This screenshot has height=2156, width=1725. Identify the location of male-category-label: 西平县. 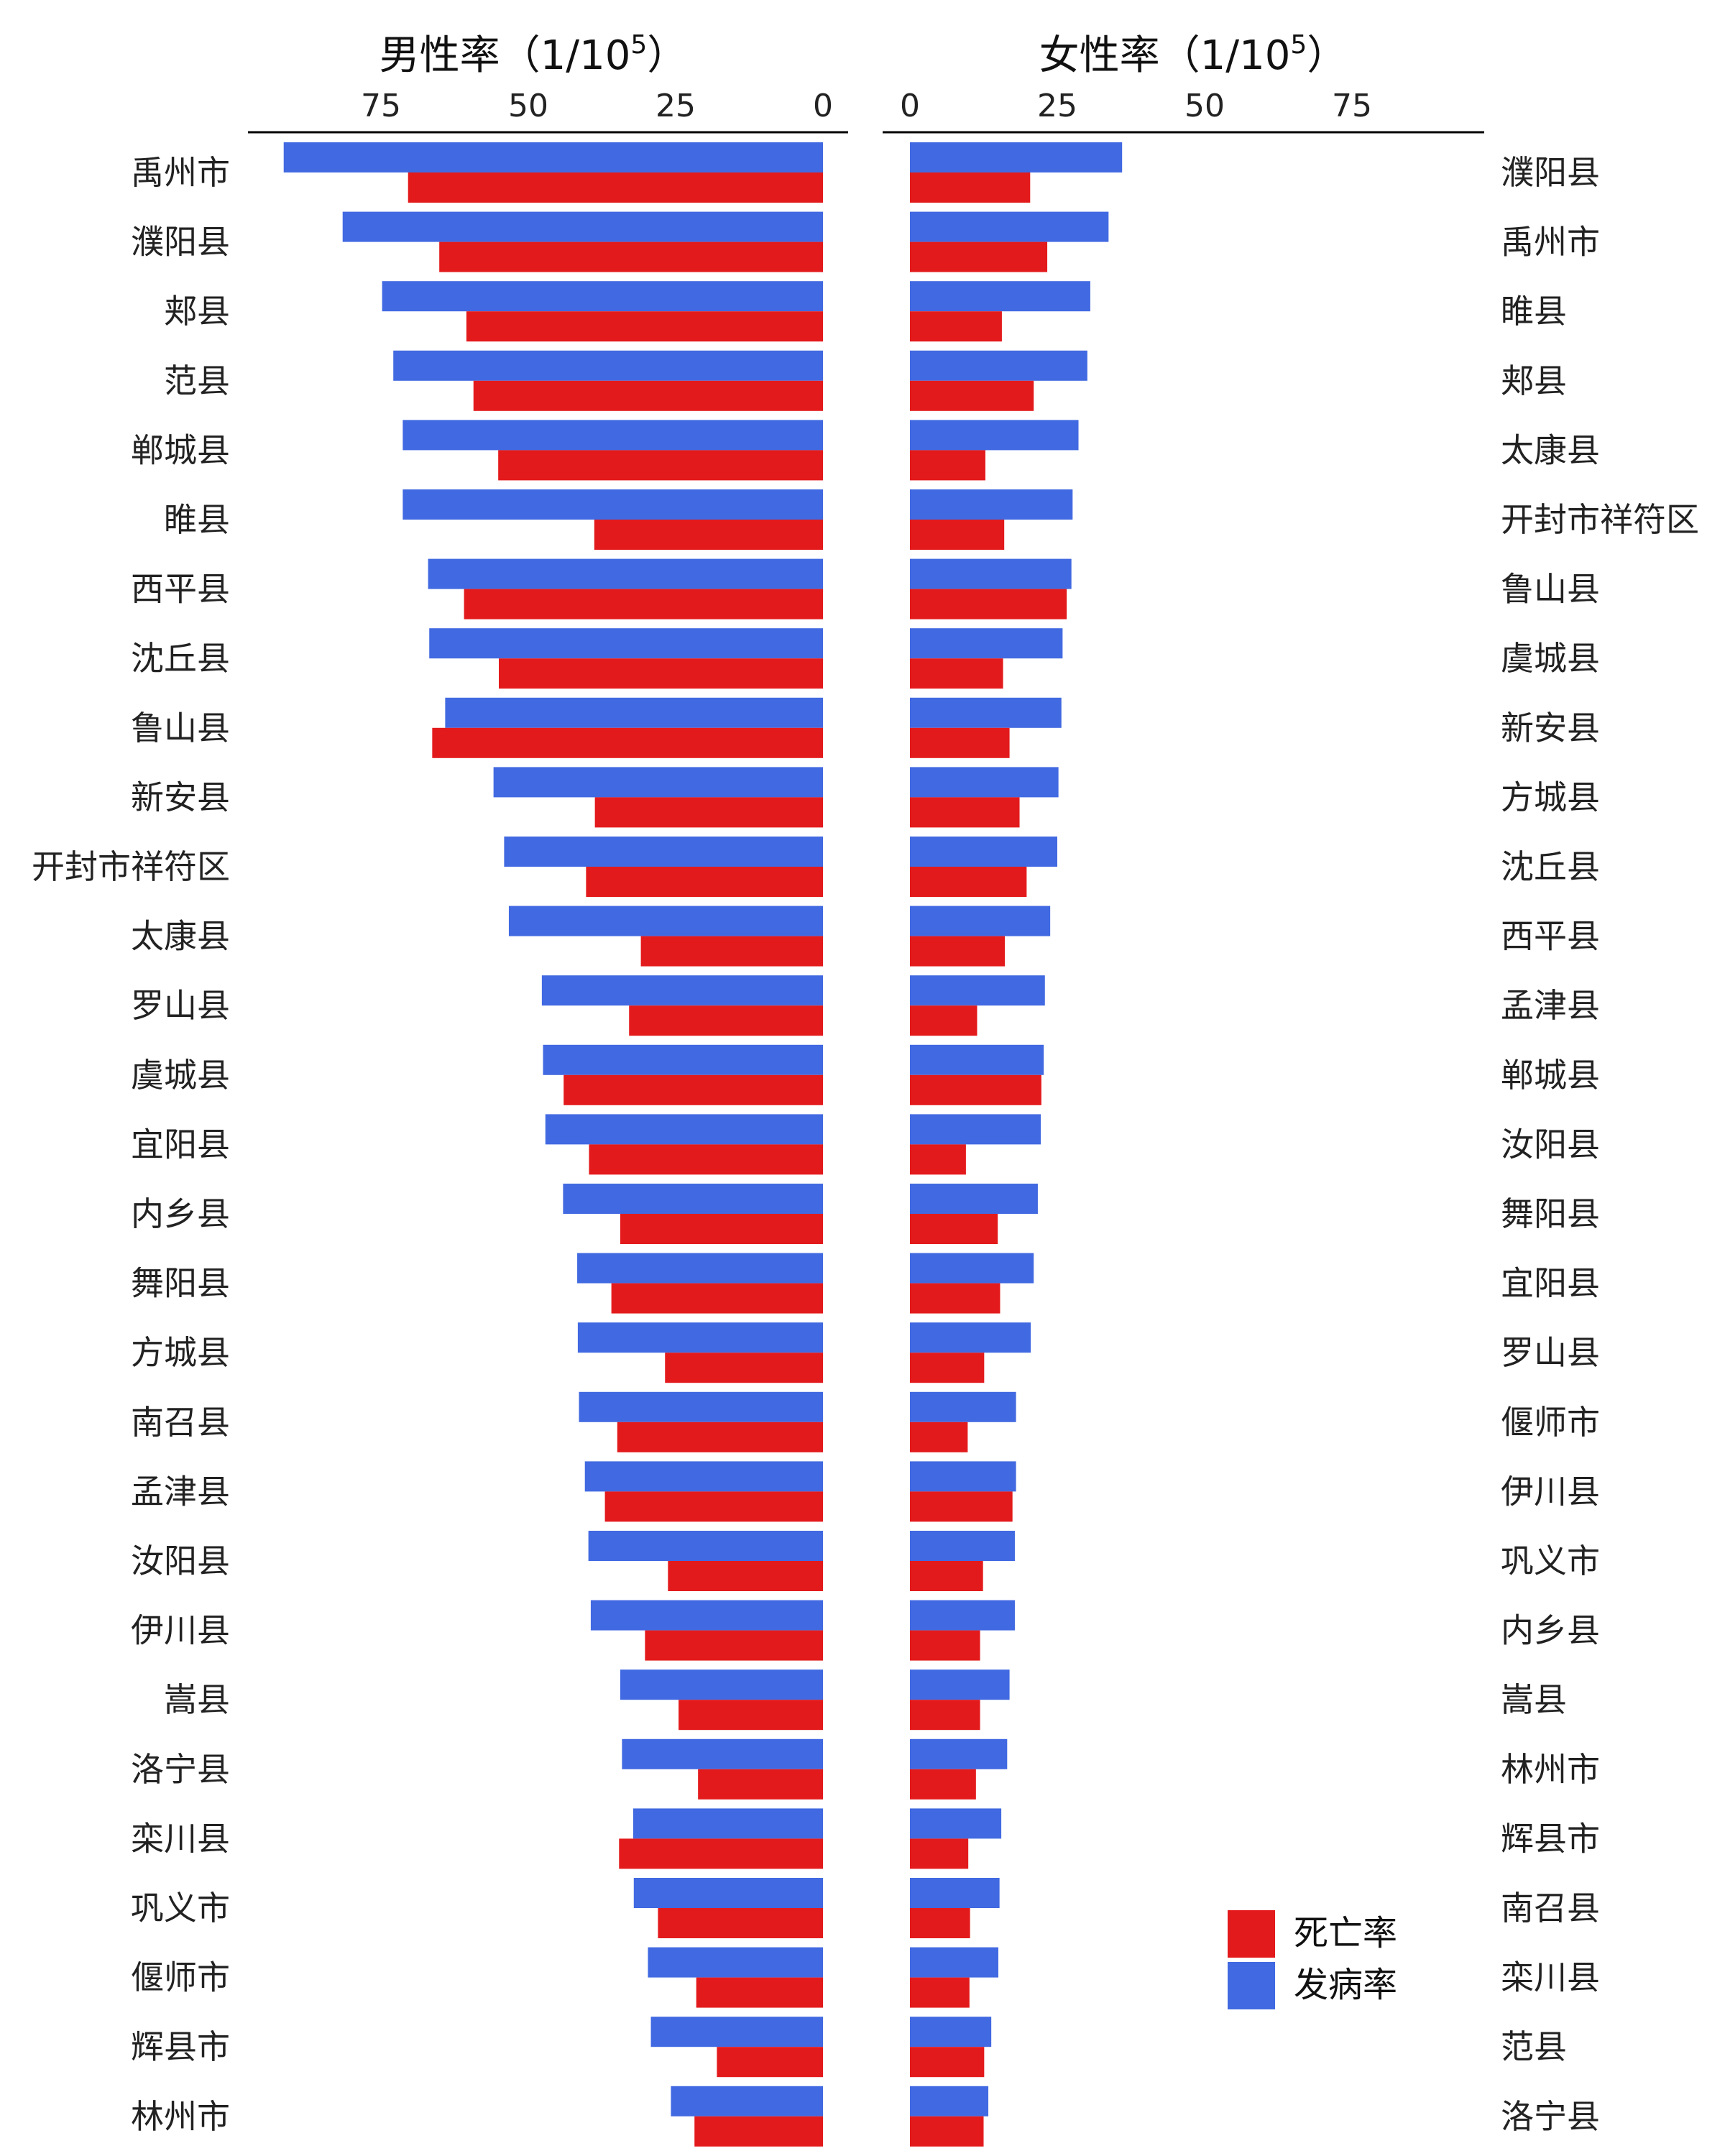
(180, 590).